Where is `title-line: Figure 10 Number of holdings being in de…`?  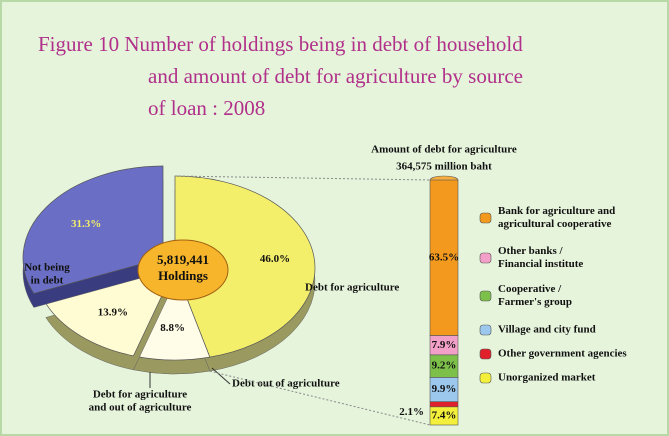 title-line: Figure 10 Number of holdings being in de… is located at coordinates (280, 44).